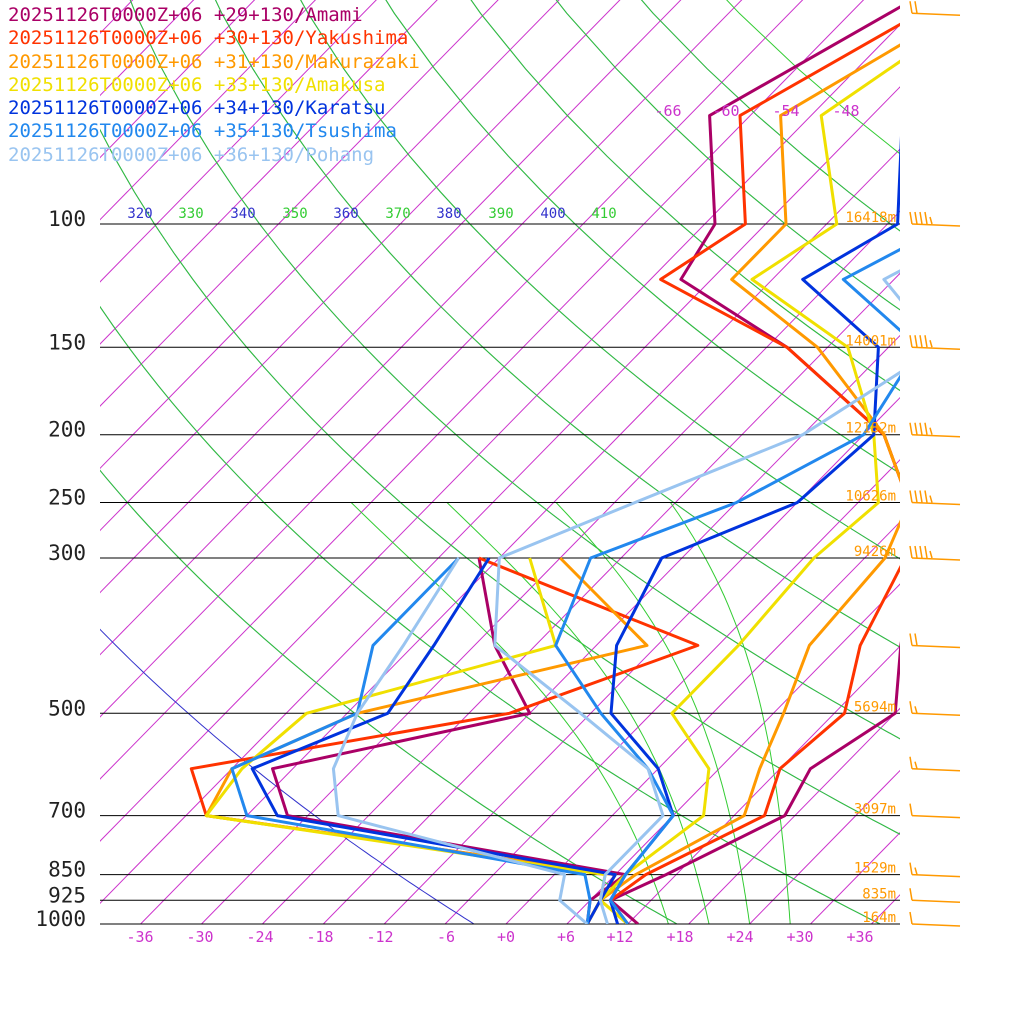 This screenshot has width=1024, height=1024. What do you see at coordinates (935, 464) in the screenshot?
I see `wind-barbs` at bounding box center [935, 464].